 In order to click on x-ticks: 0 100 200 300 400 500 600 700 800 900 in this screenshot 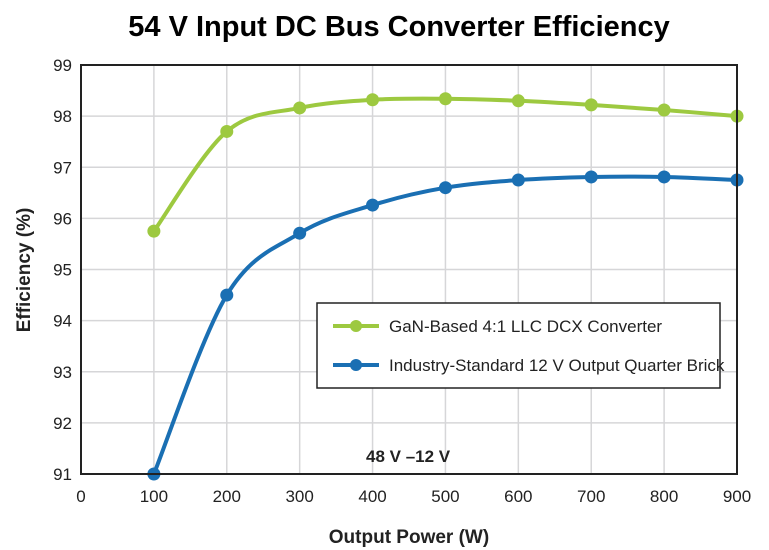, I will do `click(413, 496)`.